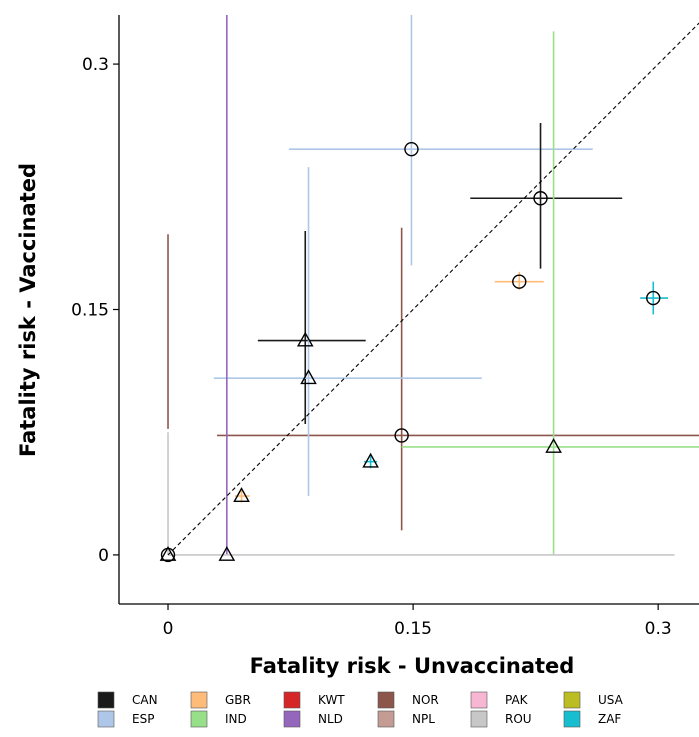 The image size is (699, 737). I want to click on y-axis-title: Fatality risk - Vaccinated, so click(28, 310).